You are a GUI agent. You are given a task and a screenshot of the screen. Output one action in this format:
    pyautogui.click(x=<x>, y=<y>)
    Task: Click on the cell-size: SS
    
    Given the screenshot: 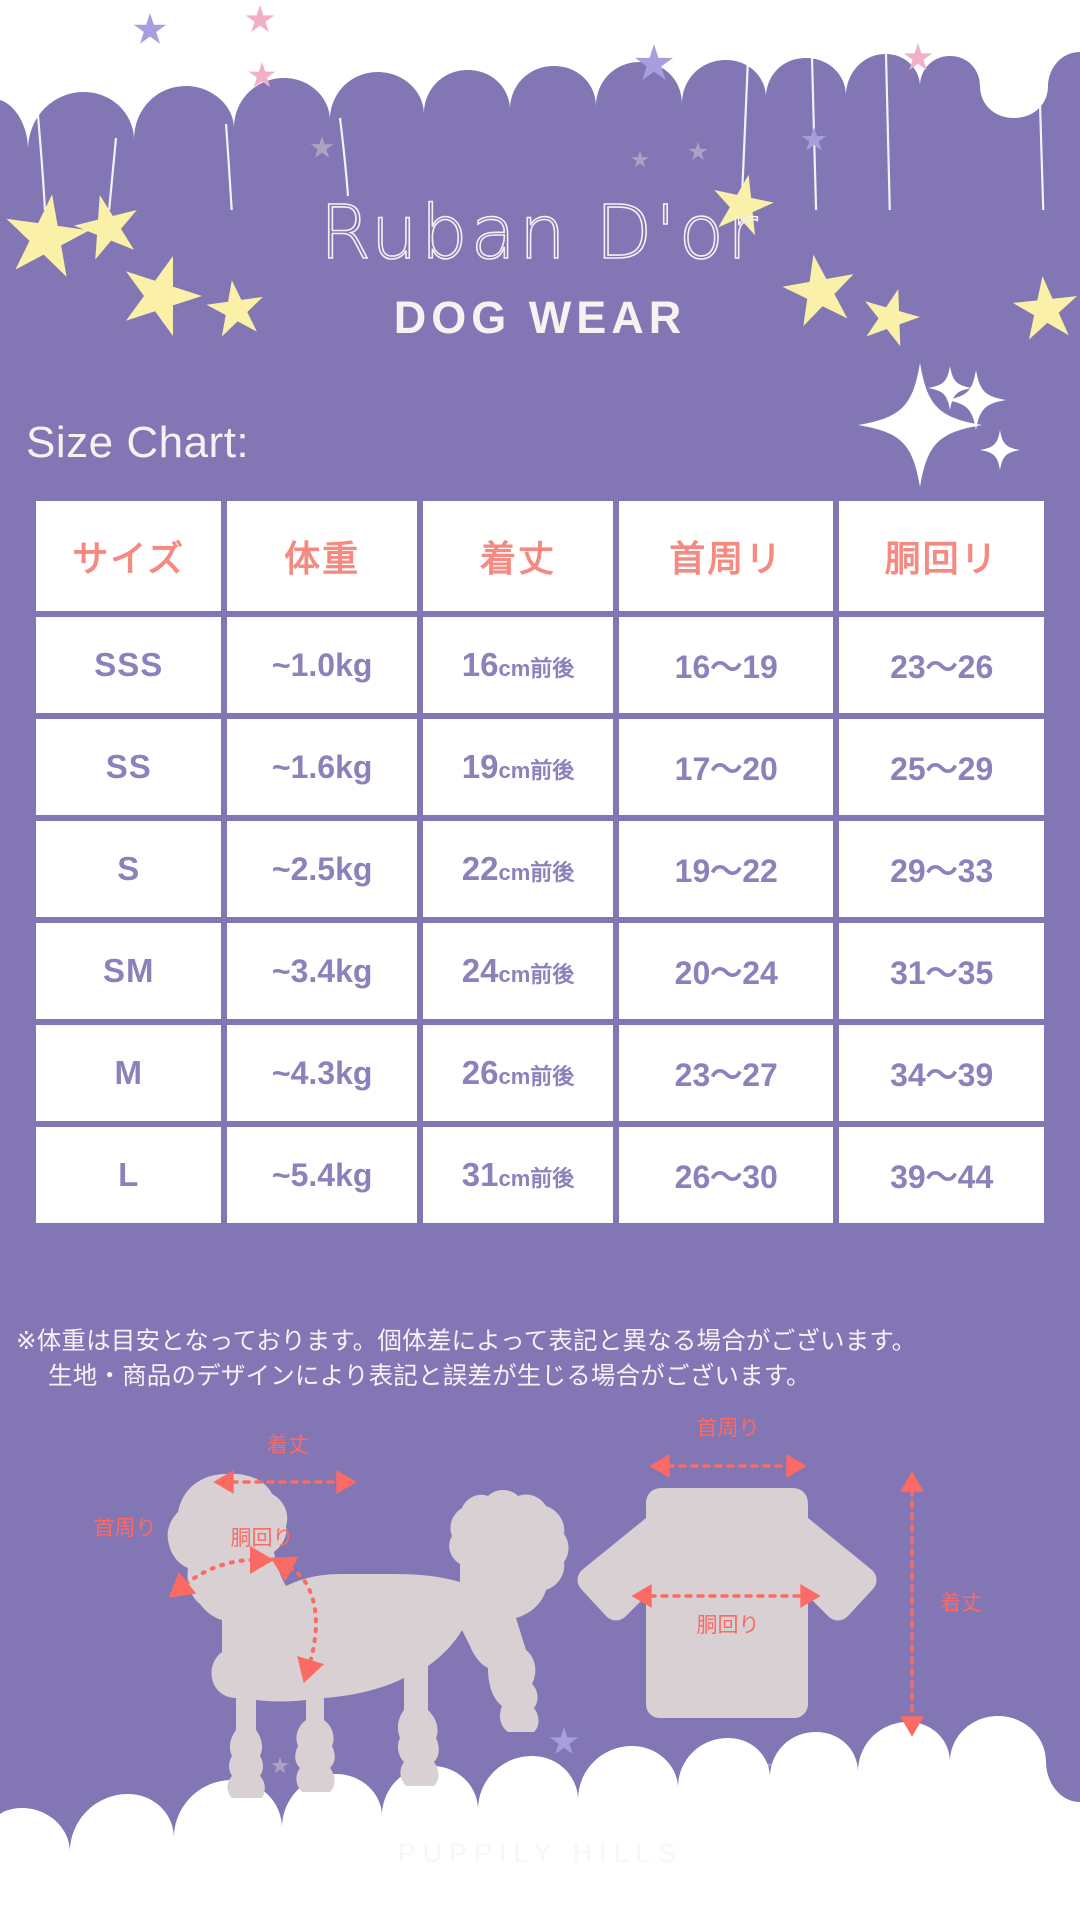 What is the action you would take?
    pyautogui.click(x=129, y=767)
    